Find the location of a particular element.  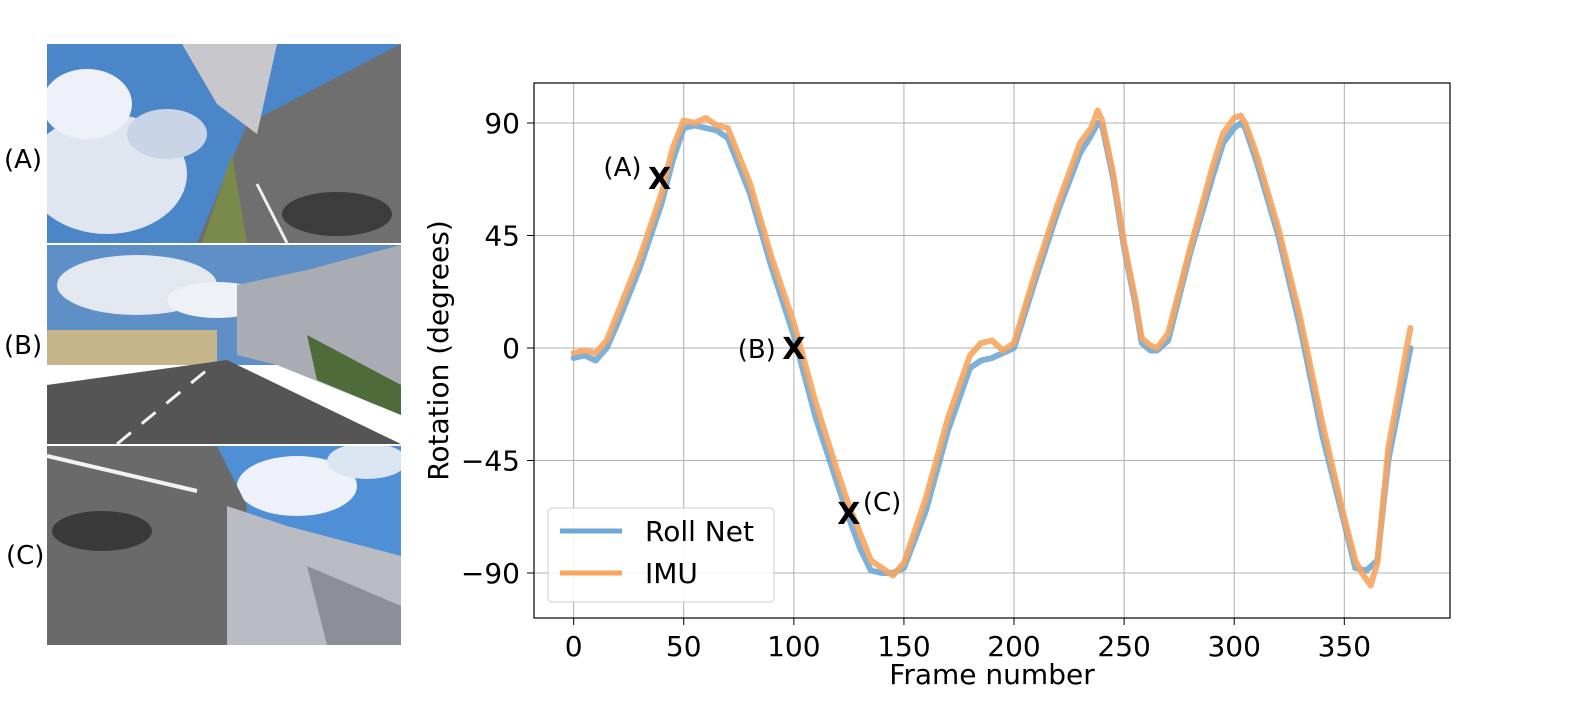

photo-panel-a is located at coordinates (224, 143).